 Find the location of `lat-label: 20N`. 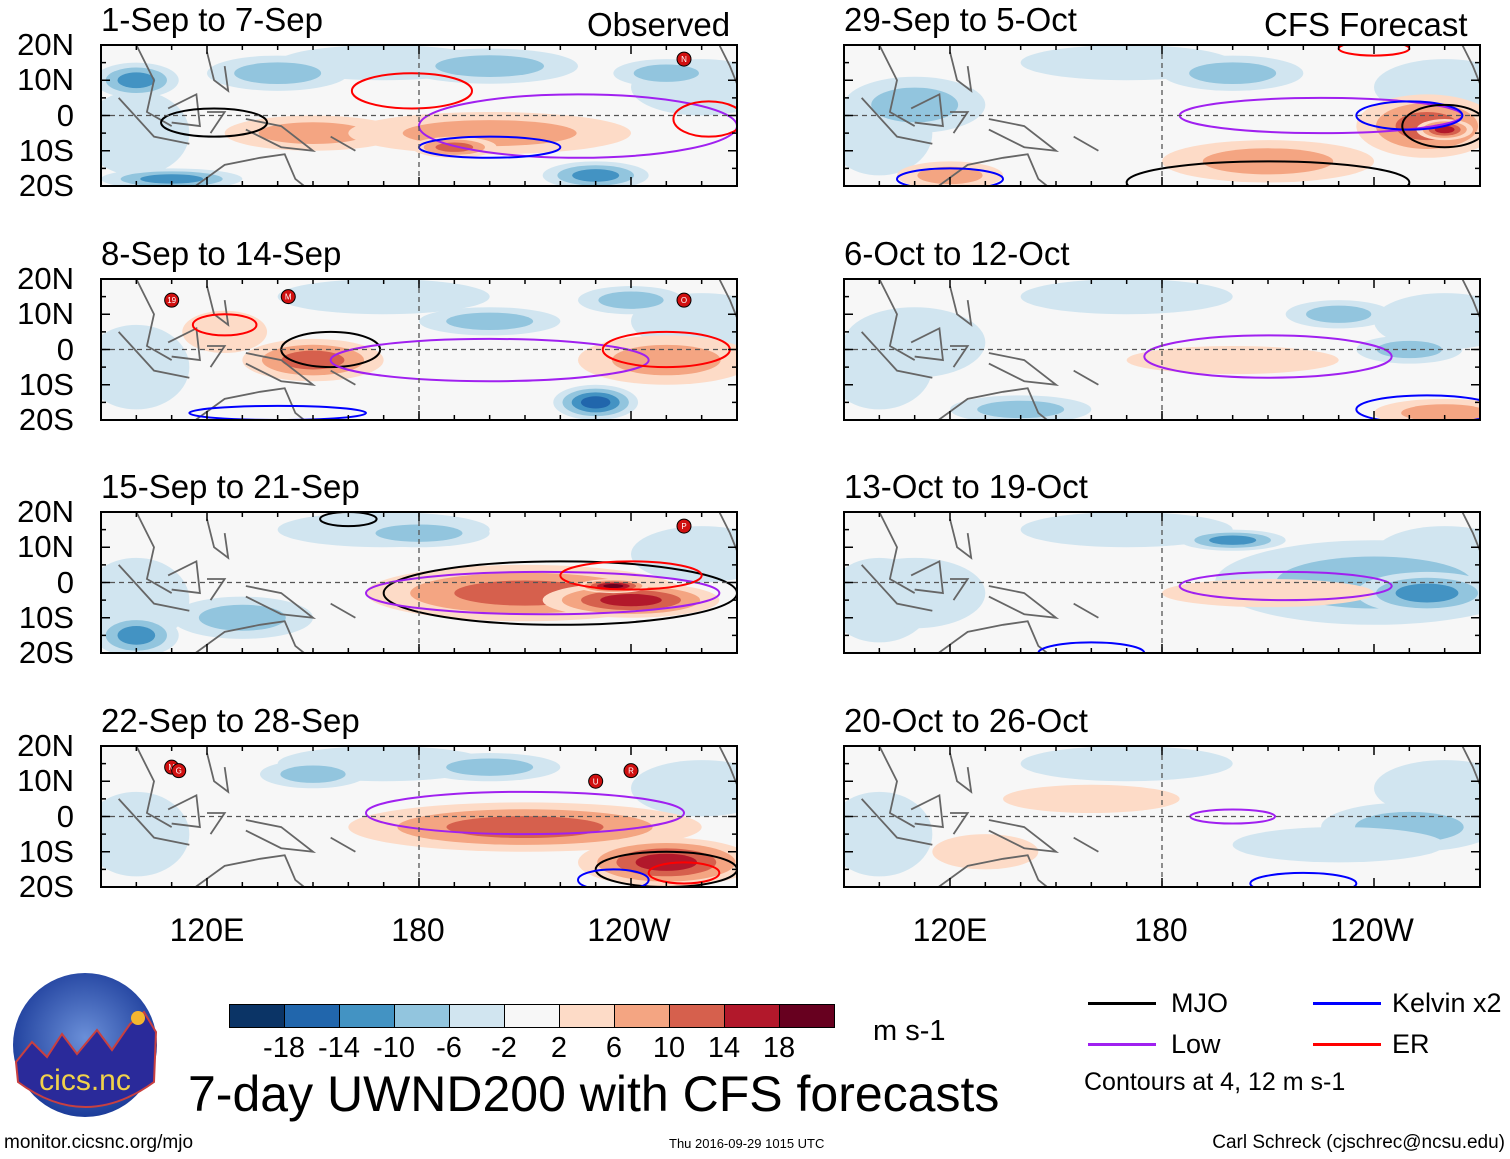

lat-label: 20N is located at coordinates (45, 44).